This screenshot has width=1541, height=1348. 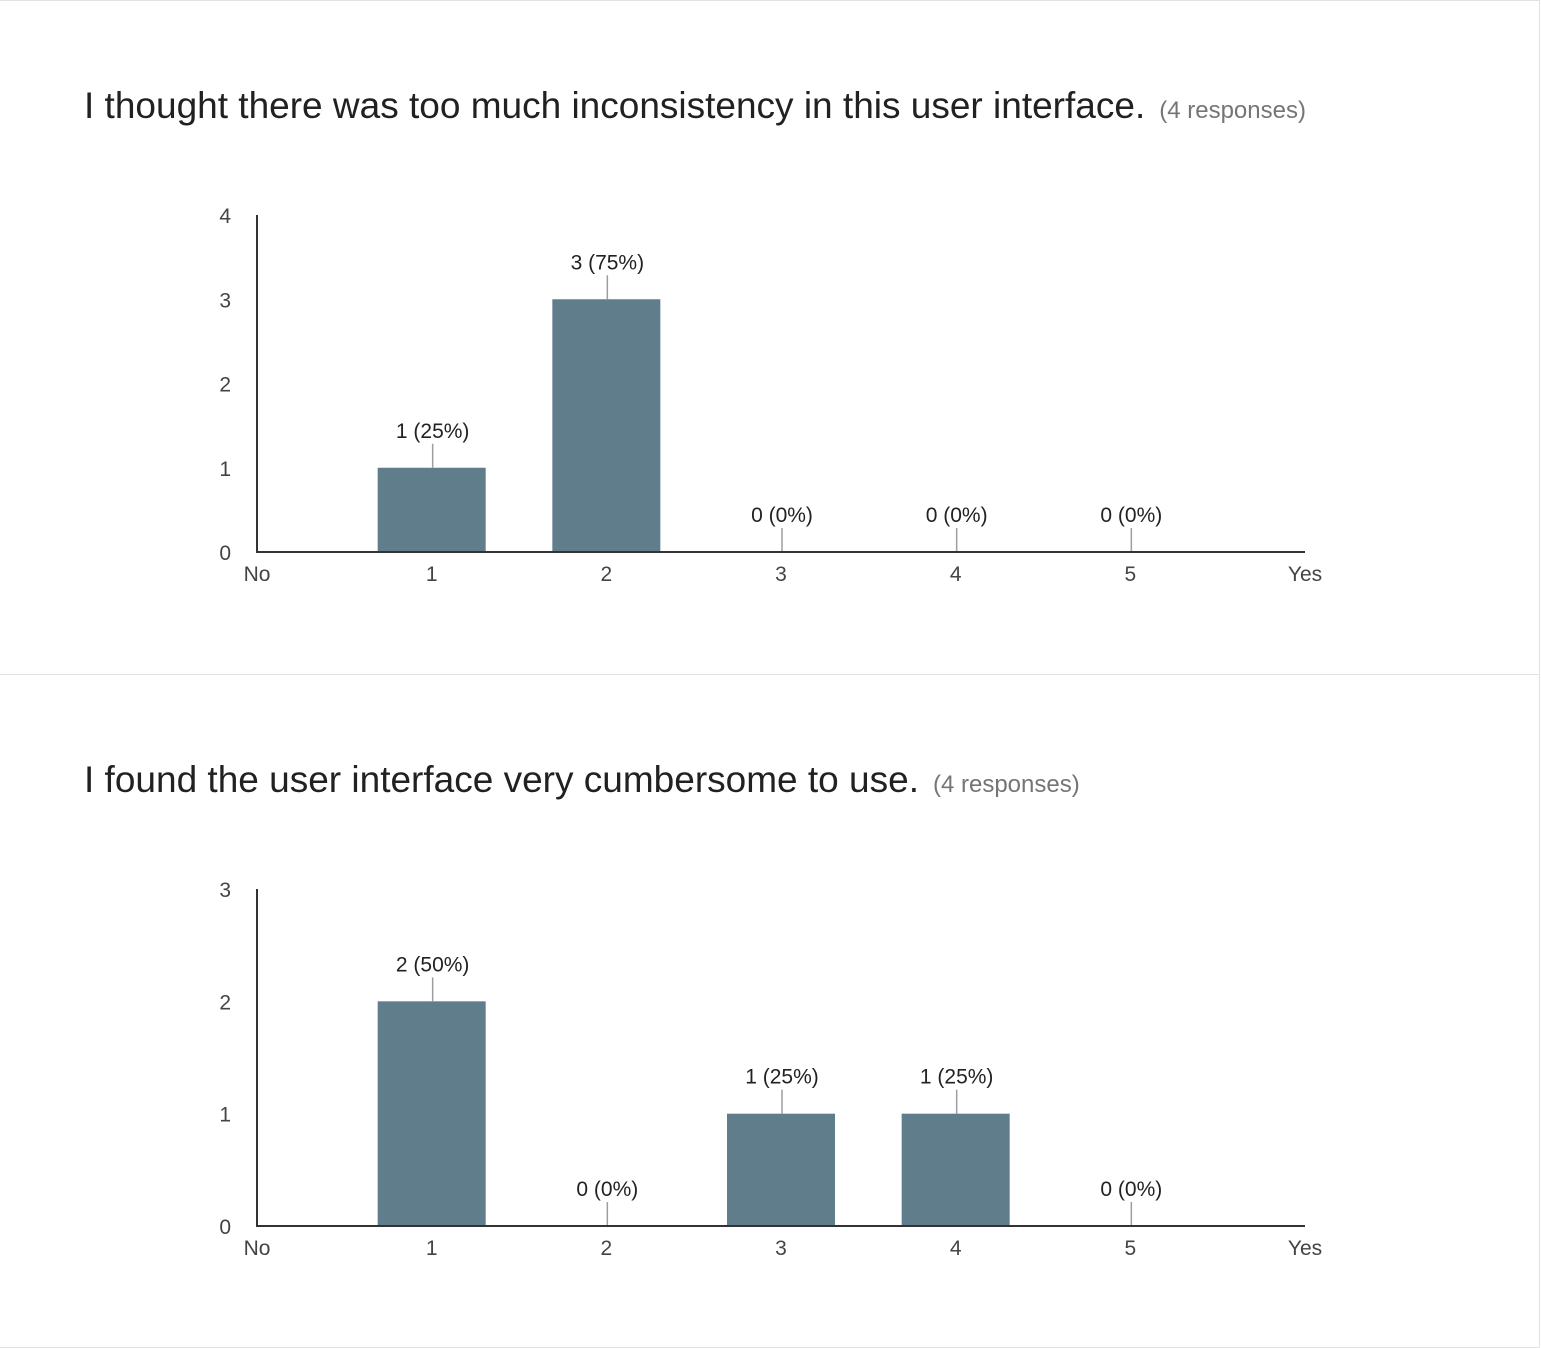 What do you see at coordinates (225, 216) in the screenshot?
I see `y-tick-label: 4` at bounding box center [225, 216].